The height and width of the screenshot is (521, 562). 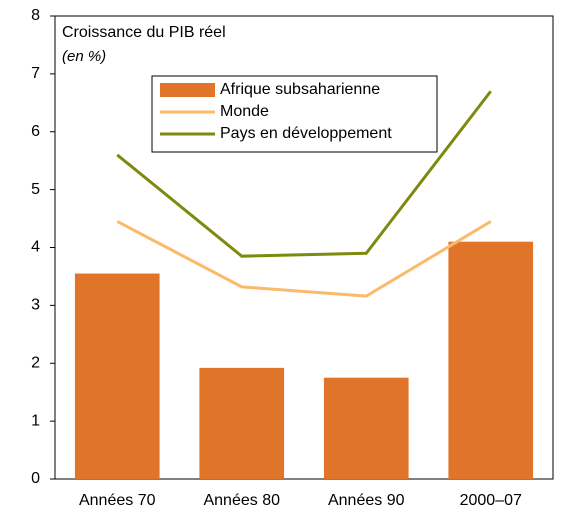 What do you see at coordinates (35, 305) in the screenshot?
I see `y-tick-label: 3` at bounding box center [35, 305].